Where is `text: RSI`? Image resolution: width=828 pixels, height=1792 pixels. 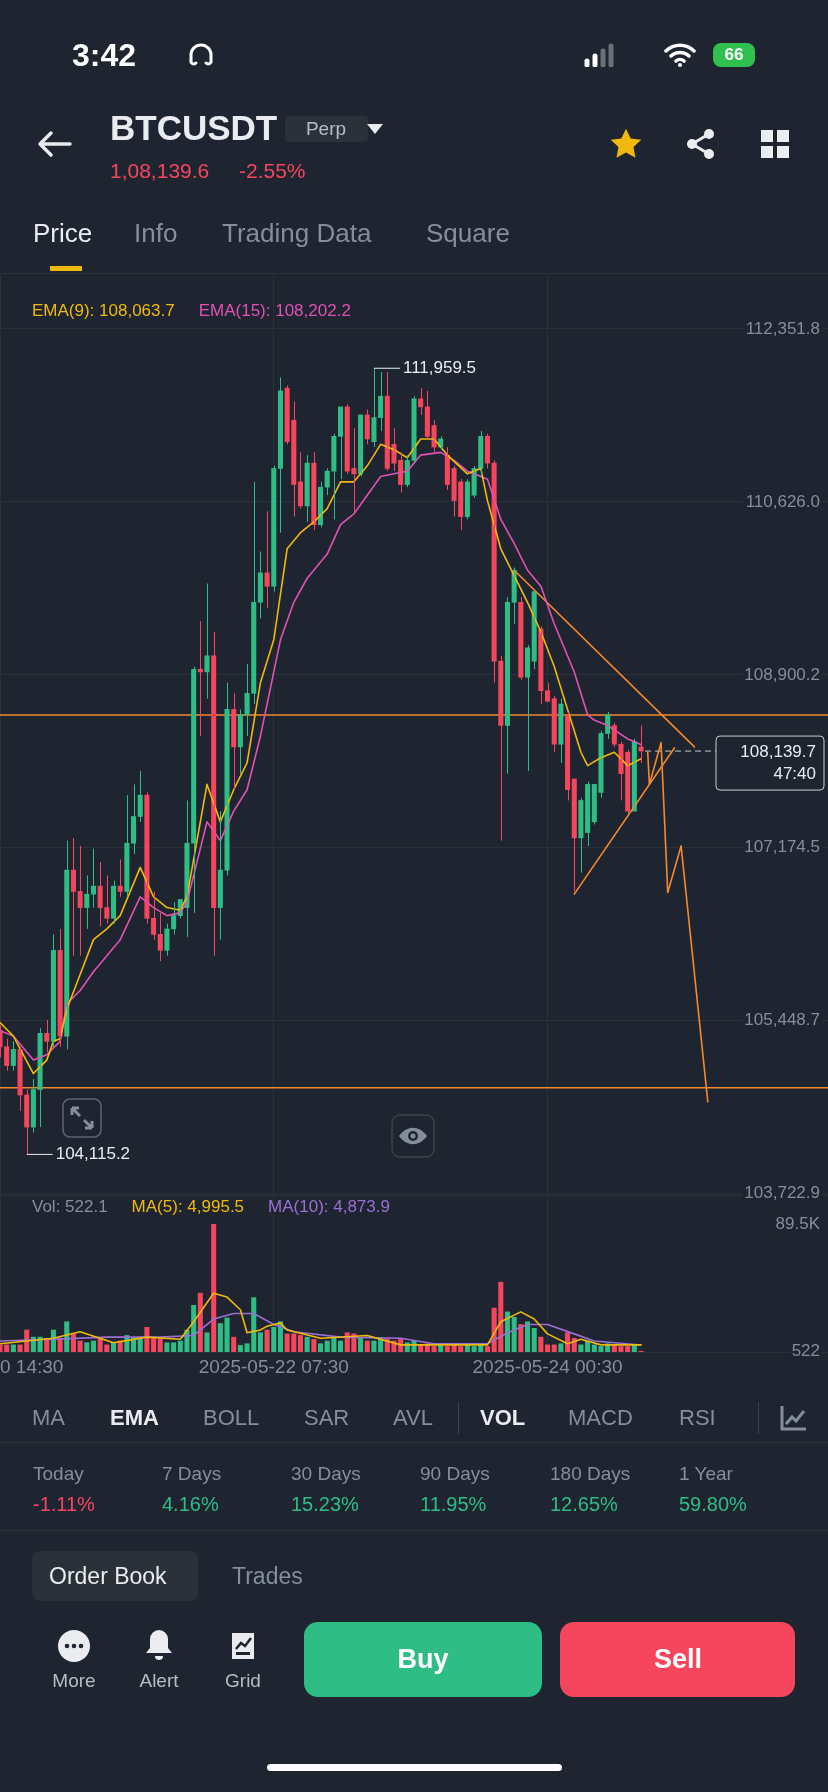 text: RSI is located at coordinates (697, 1418).